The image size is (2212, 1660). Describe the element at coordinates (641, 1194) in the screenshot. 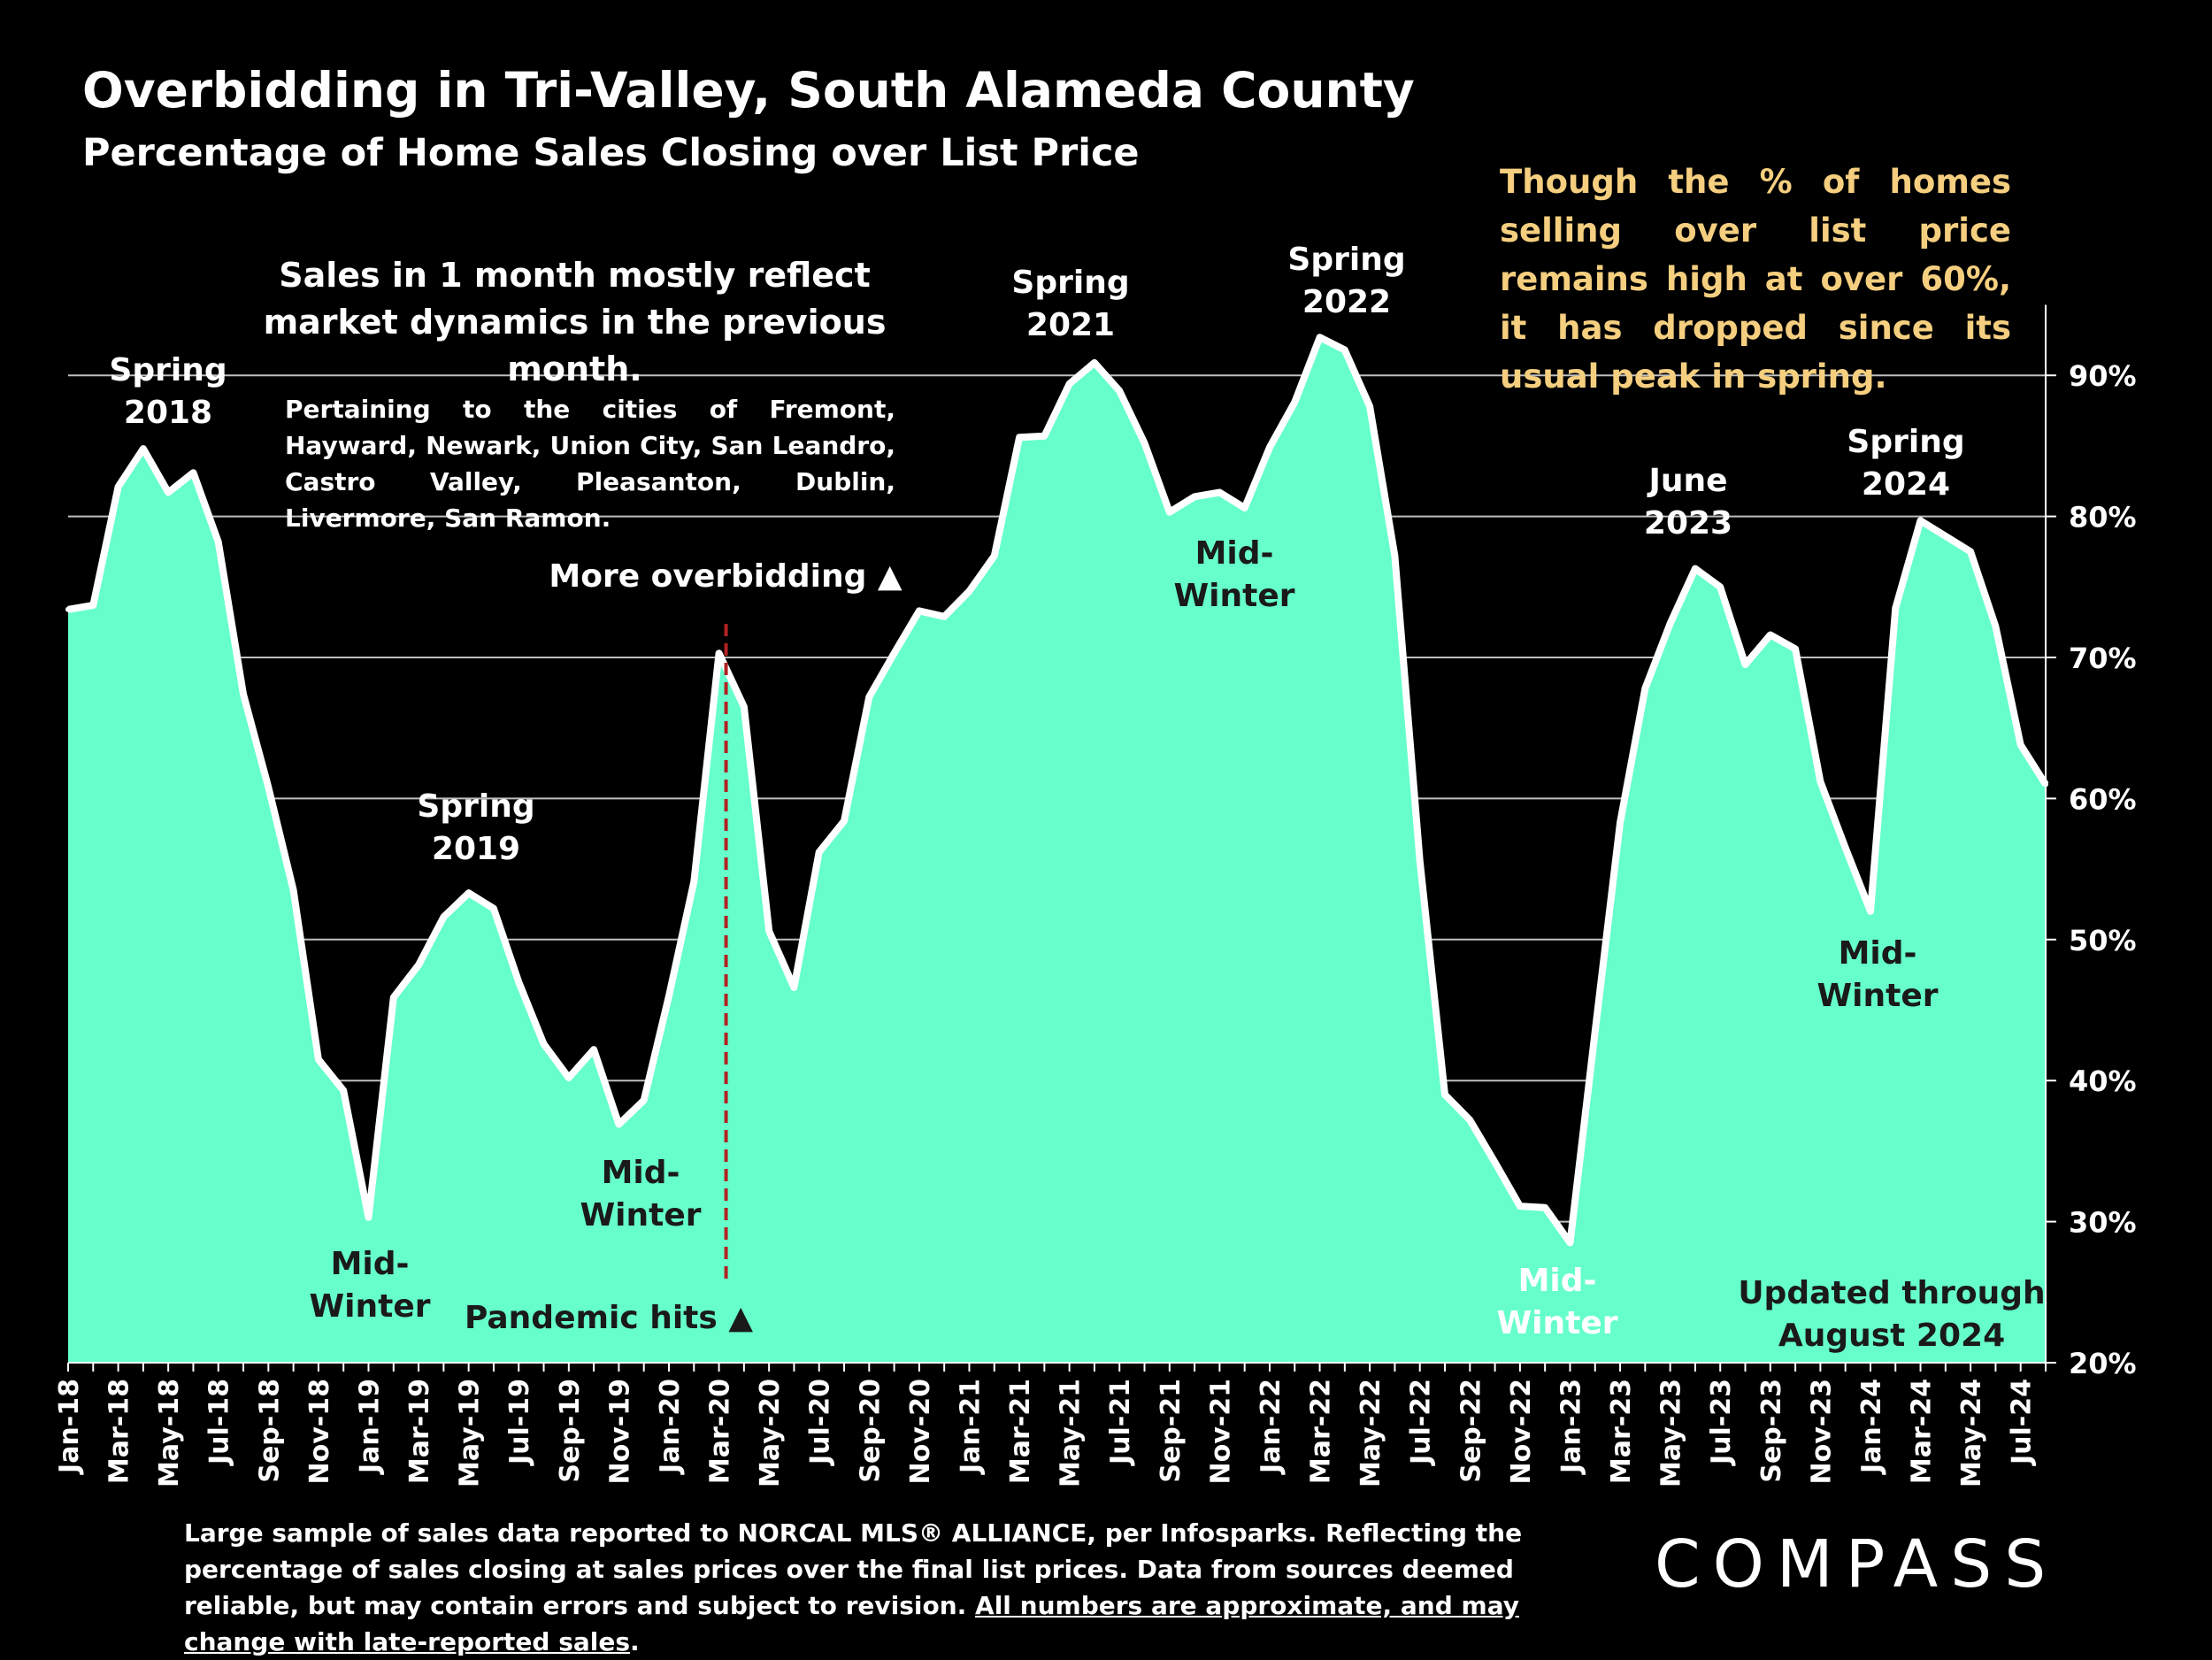

I see `annotation-midwinter-2020: Mid- Winter` at that location.